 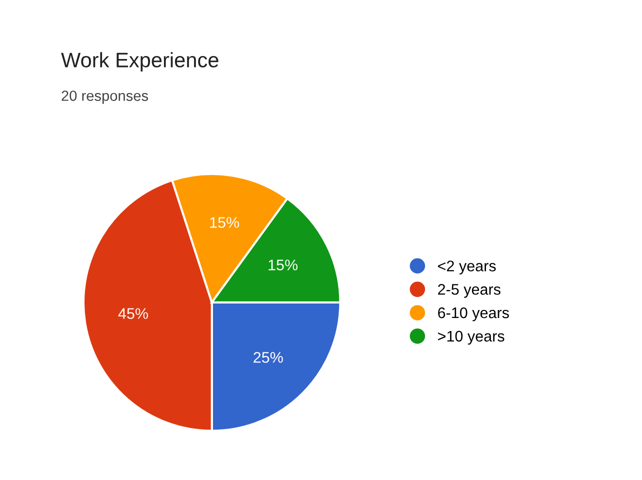 What do you see at coordinates (471, 337) in the screenshot?
I see `legend-label: >10 years` at bounding box center [471, 337].